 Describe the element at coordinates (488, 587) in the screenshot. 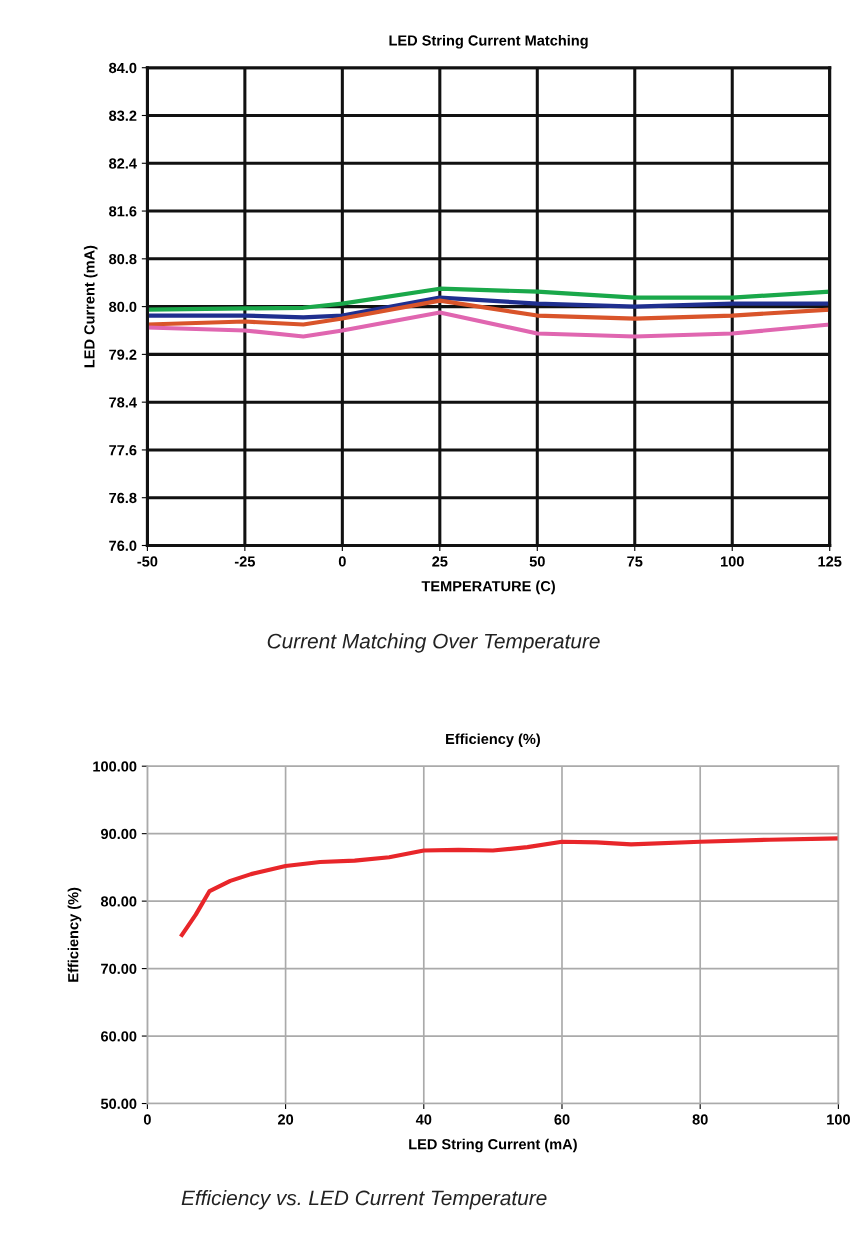

I see `x-axis-title: TEMPERATURE (C)` at that location.